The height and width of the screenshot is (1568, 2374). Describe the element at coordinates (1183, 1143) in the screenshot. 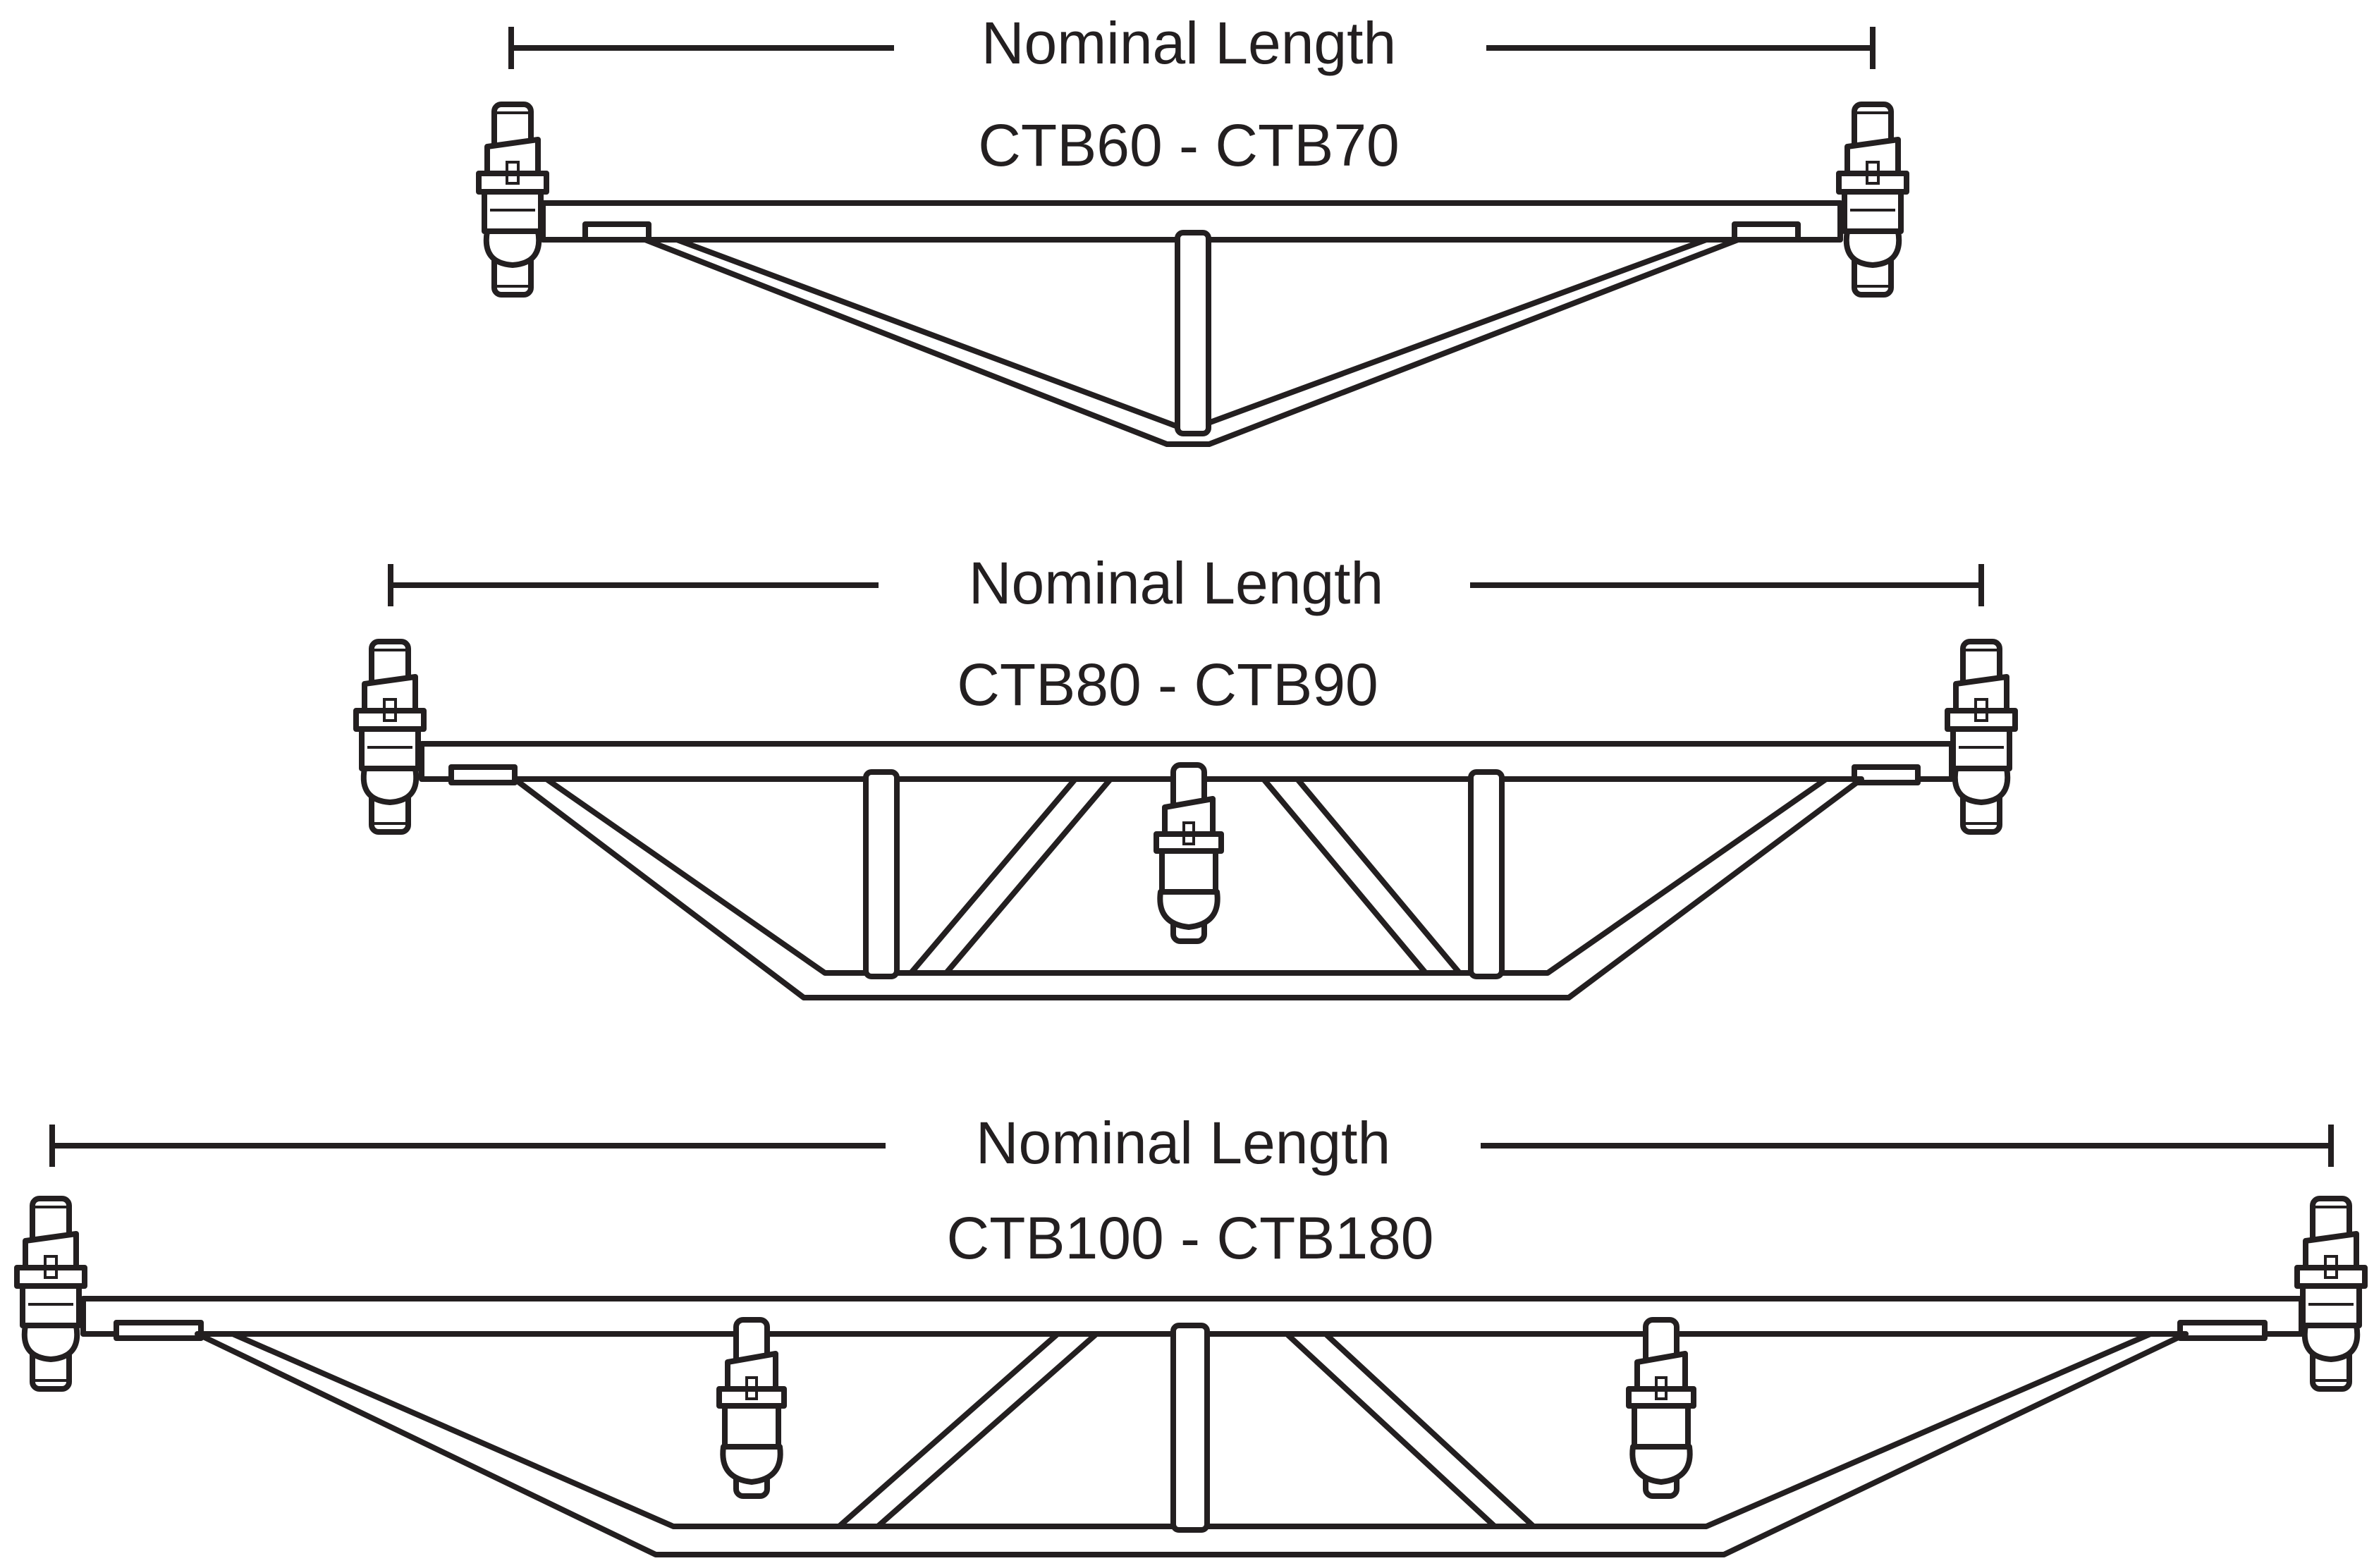

I see `dimension-label-3: Nominal Length` at that location.